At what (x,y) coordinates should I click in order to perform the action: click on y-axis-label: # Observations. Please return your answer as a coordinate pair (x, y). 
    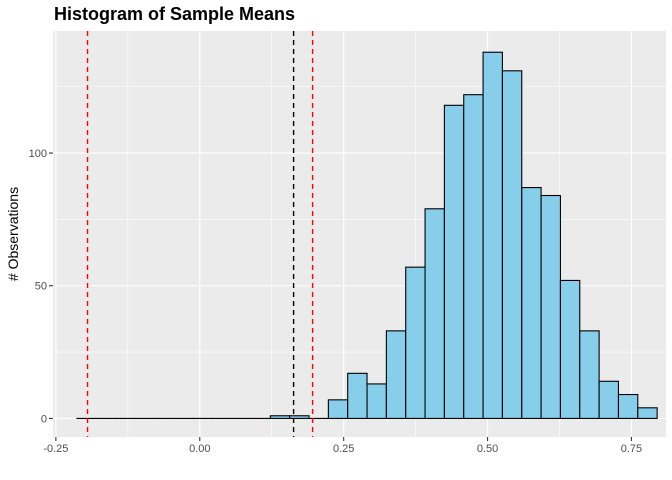
    Looking at the image, I should click on (13, 234).